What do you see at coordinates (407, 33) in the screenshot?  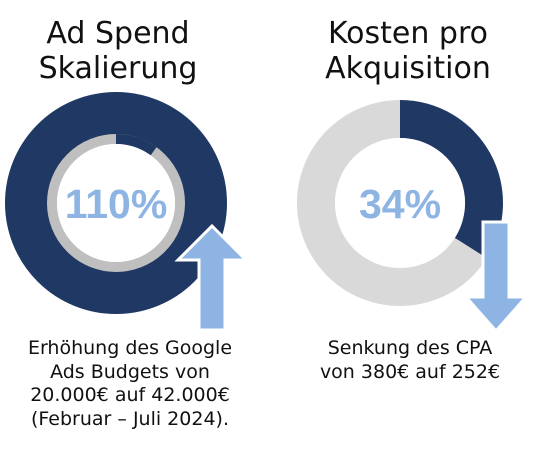 I see `chart-title-line: Kosten pro` at bounding box center [407, 33].